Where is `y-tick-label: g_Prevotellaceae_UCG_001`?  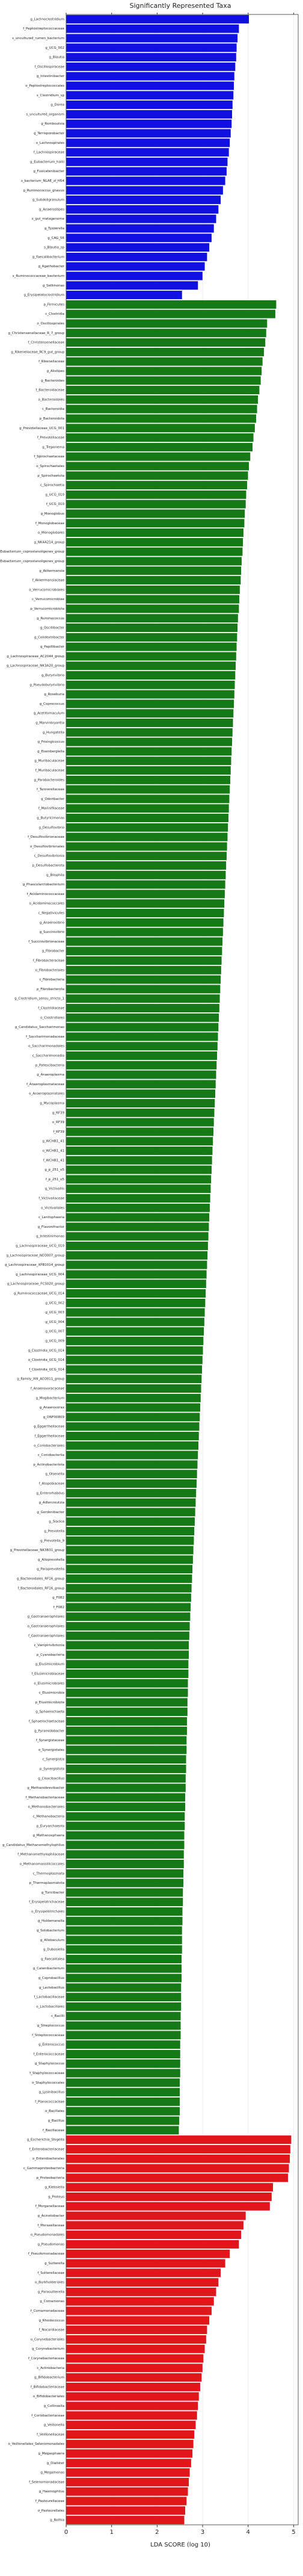 y-tick-label: g_Prevotellaceae_UCG_001 is located at coordinates (41, 429).